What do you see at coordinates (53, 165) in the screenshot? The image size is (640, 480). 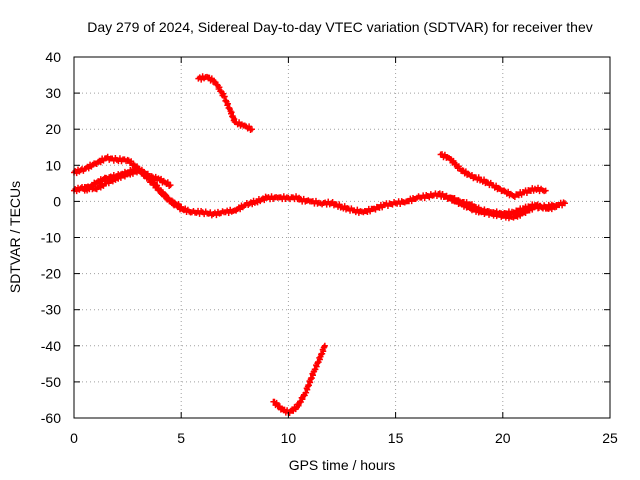 I see `y-tick-label: 10` at bounding box center [53, 165].